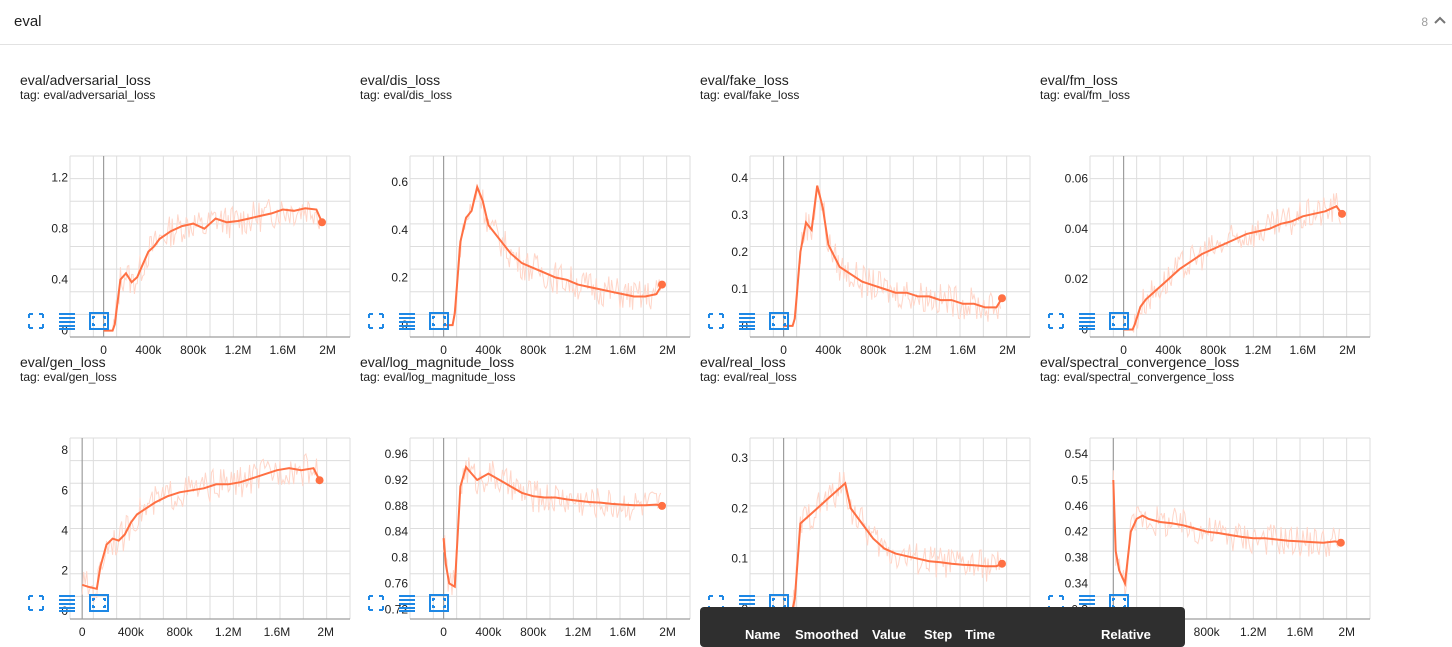 This screenshot has width=1452, height=647. Describe the element at coordinates (726, 22) in the screenshot. I see `group-header: eval 8` at that location.